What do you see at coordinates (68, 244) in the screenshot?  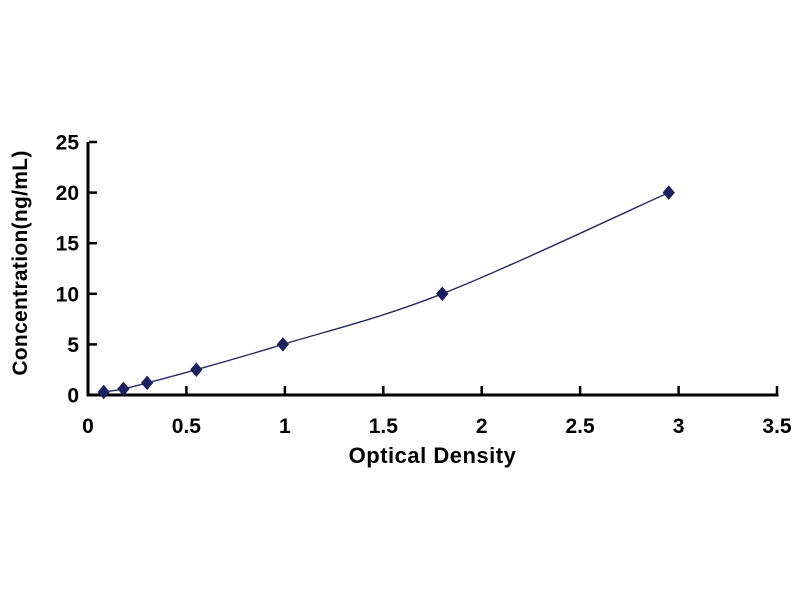 I see `y-tick-label: 15` at bounding box center [68, 244].